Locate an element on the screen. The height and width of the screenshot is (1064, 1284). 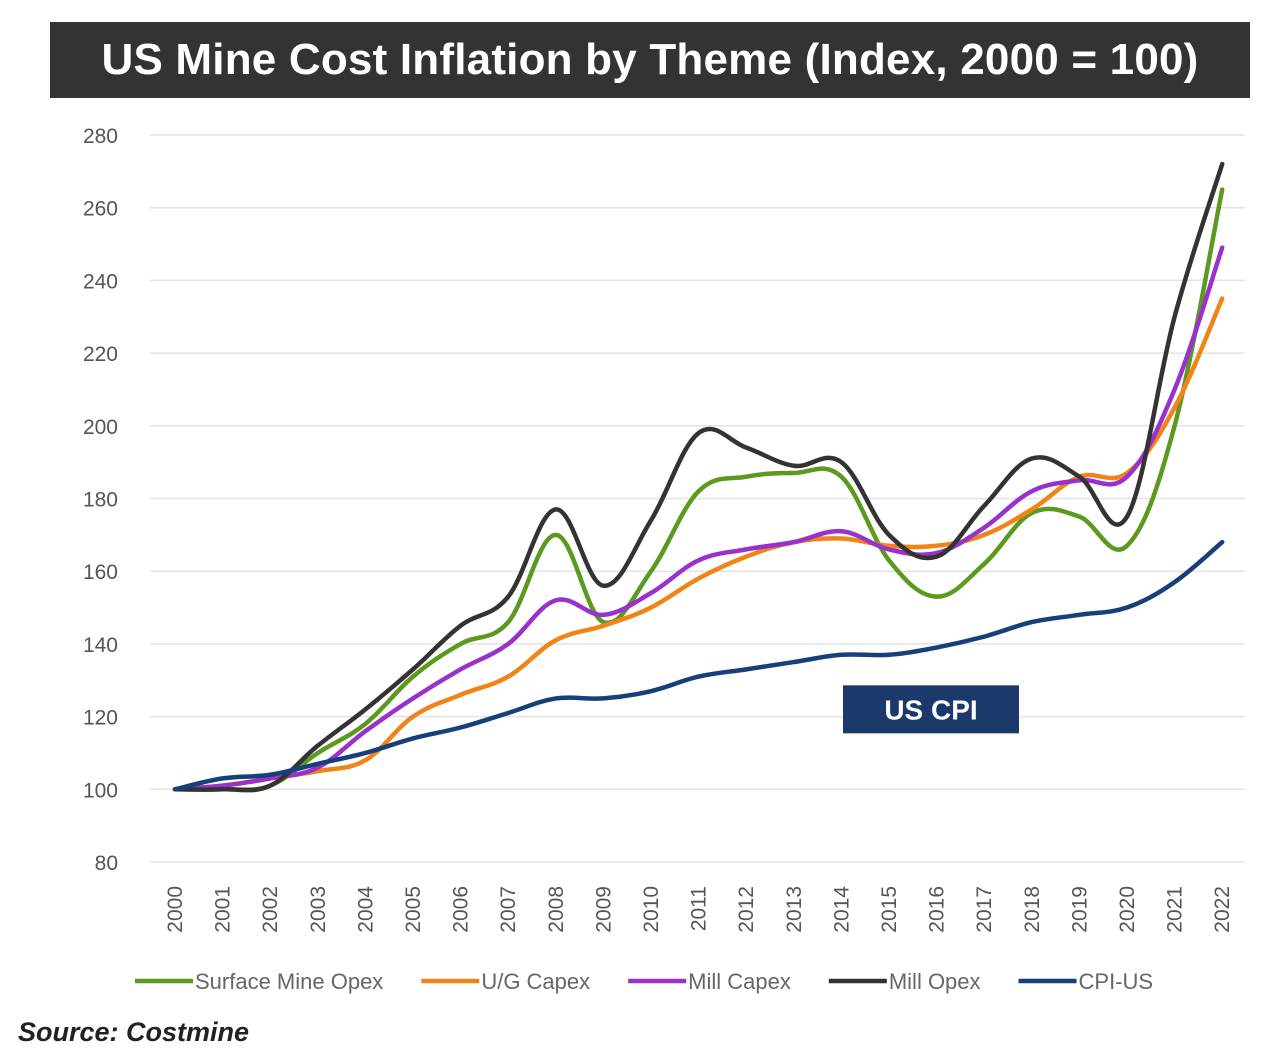
annotations: US CPI is located at coordinates (931, 709).